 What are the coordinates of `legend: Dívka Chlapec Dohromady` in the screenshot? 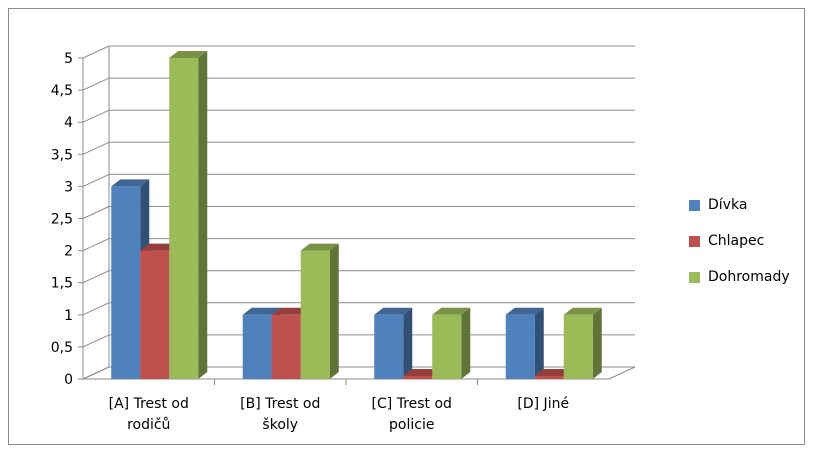 It's located at (739, 251).